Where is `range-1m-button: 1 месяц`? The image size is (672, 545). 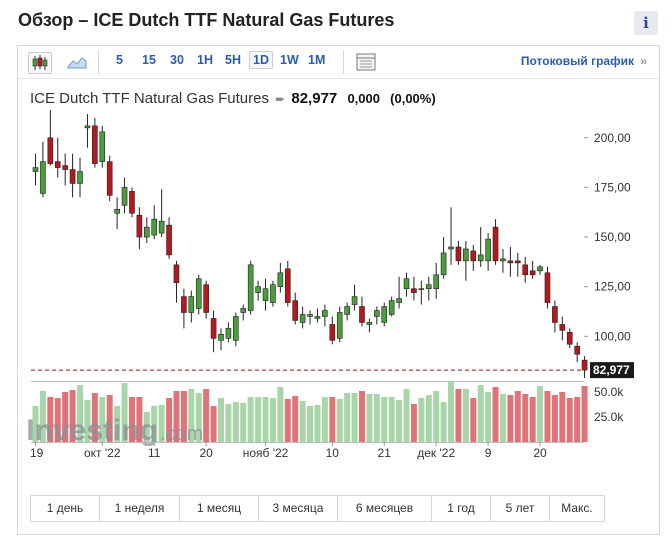 range-1m-button: 1 месяц is located at coordinates (219, 508).